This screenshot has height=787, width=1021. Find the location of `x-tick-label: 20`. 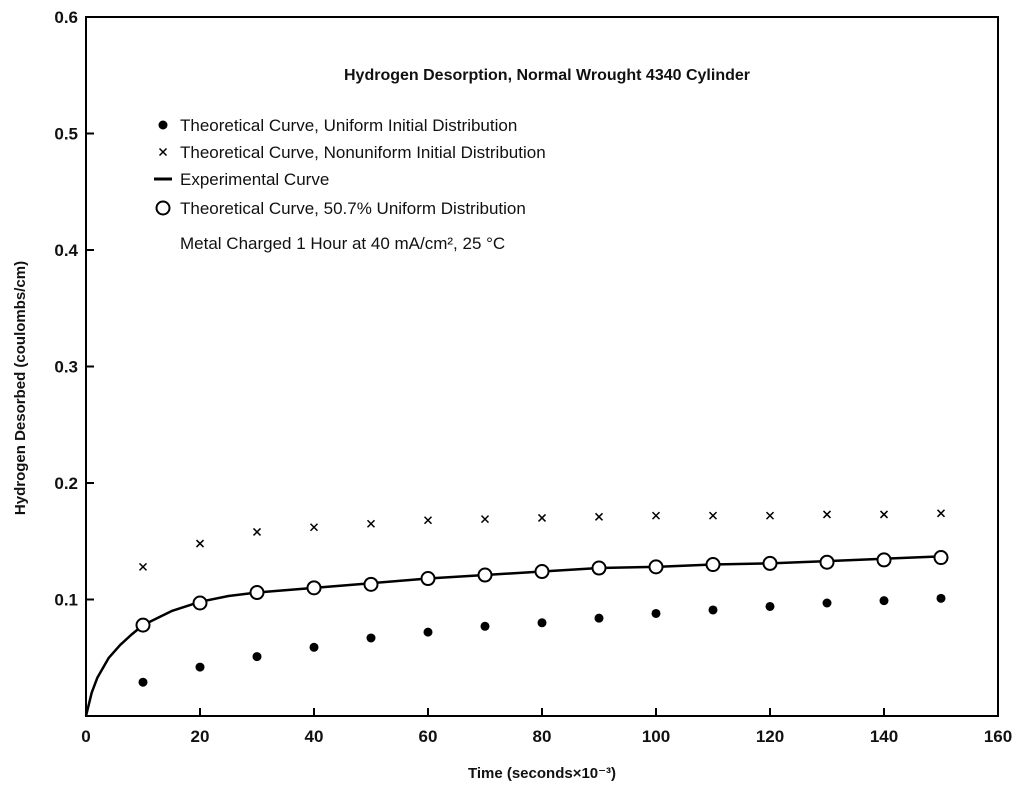

x-tick-label: 20 is located at coordinates (200, 736).